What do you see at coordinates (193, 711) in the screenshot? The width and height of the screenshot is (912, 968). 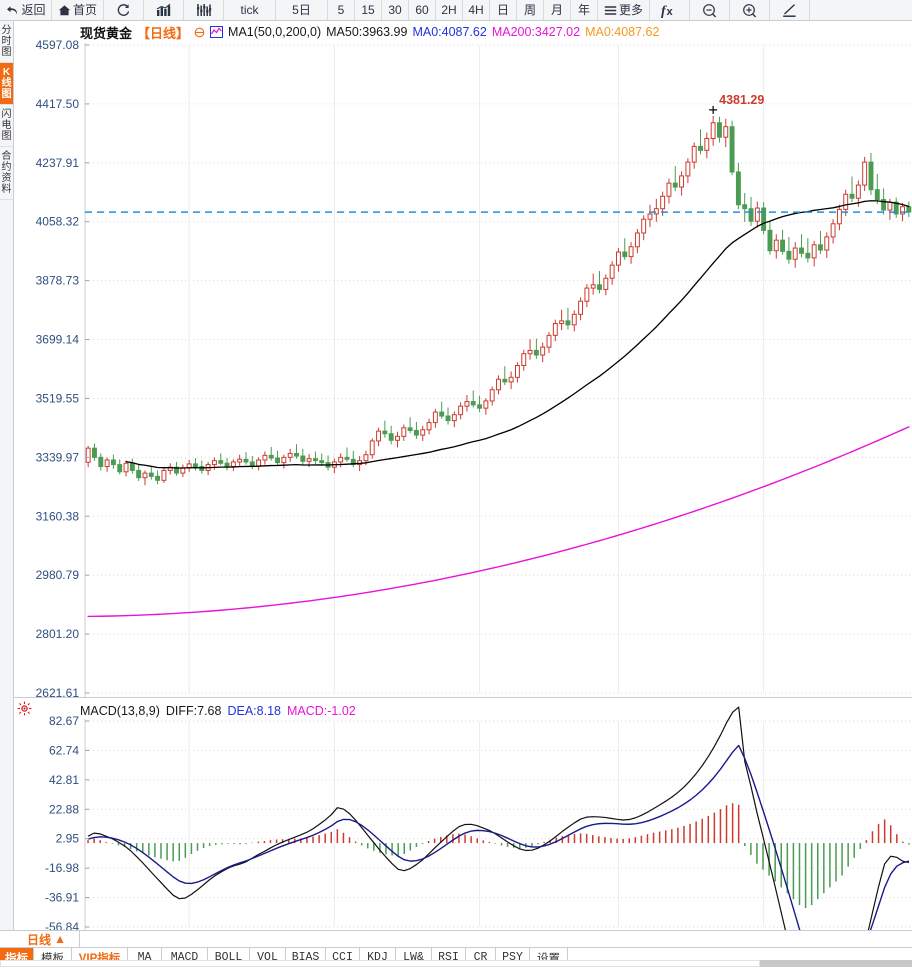 I see `macd-diff-value: DIFF:7.68` at bounding box center [193, 711].